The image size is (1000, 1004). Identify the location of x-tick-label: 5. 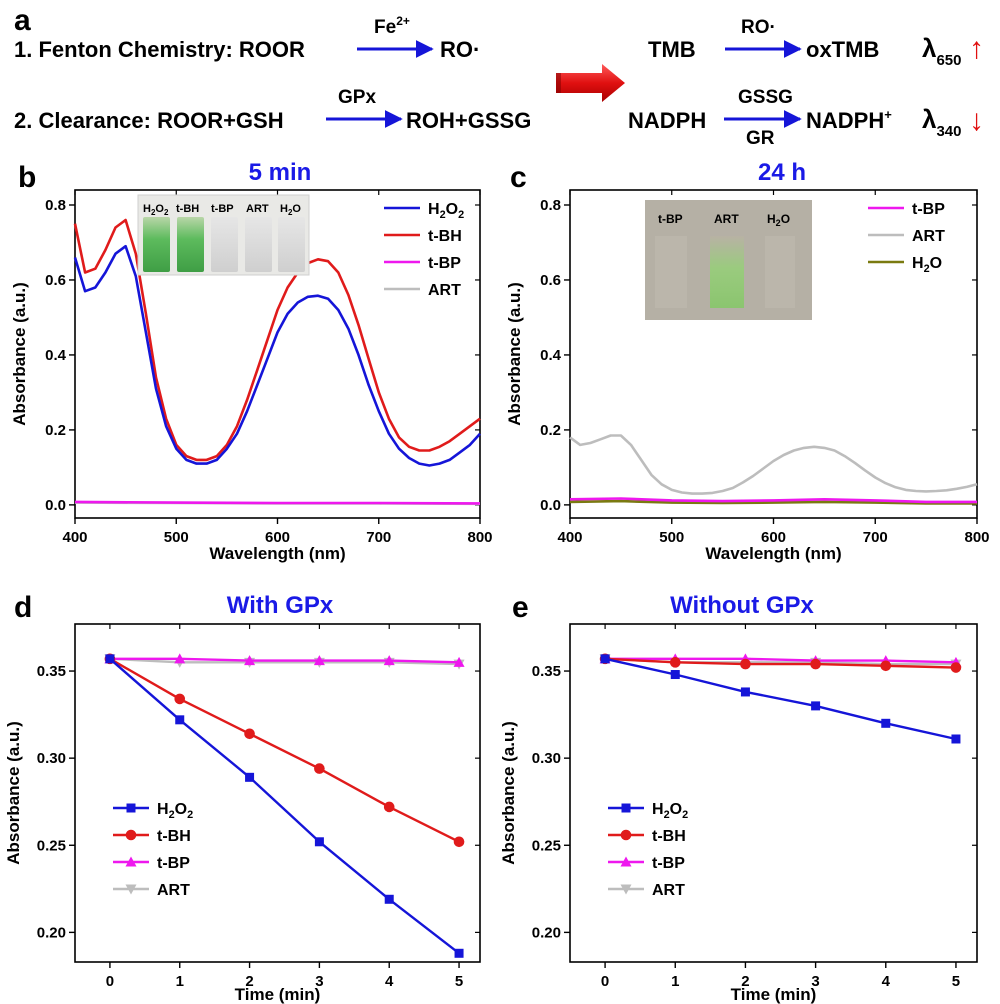
(956, 981).